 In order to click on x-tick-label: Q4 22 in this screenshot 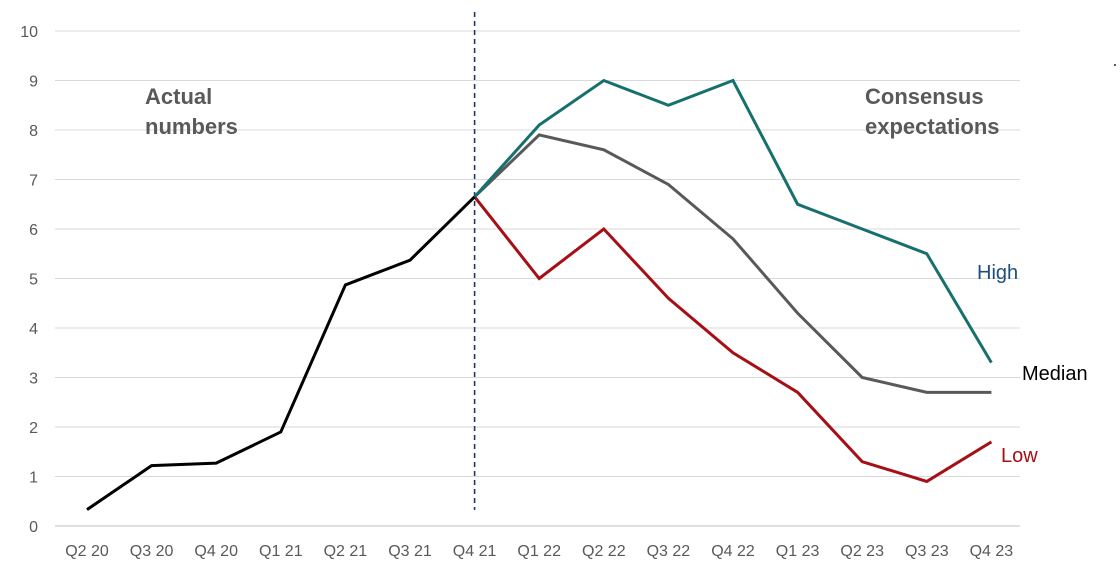, I will do `click(733, 551)`.